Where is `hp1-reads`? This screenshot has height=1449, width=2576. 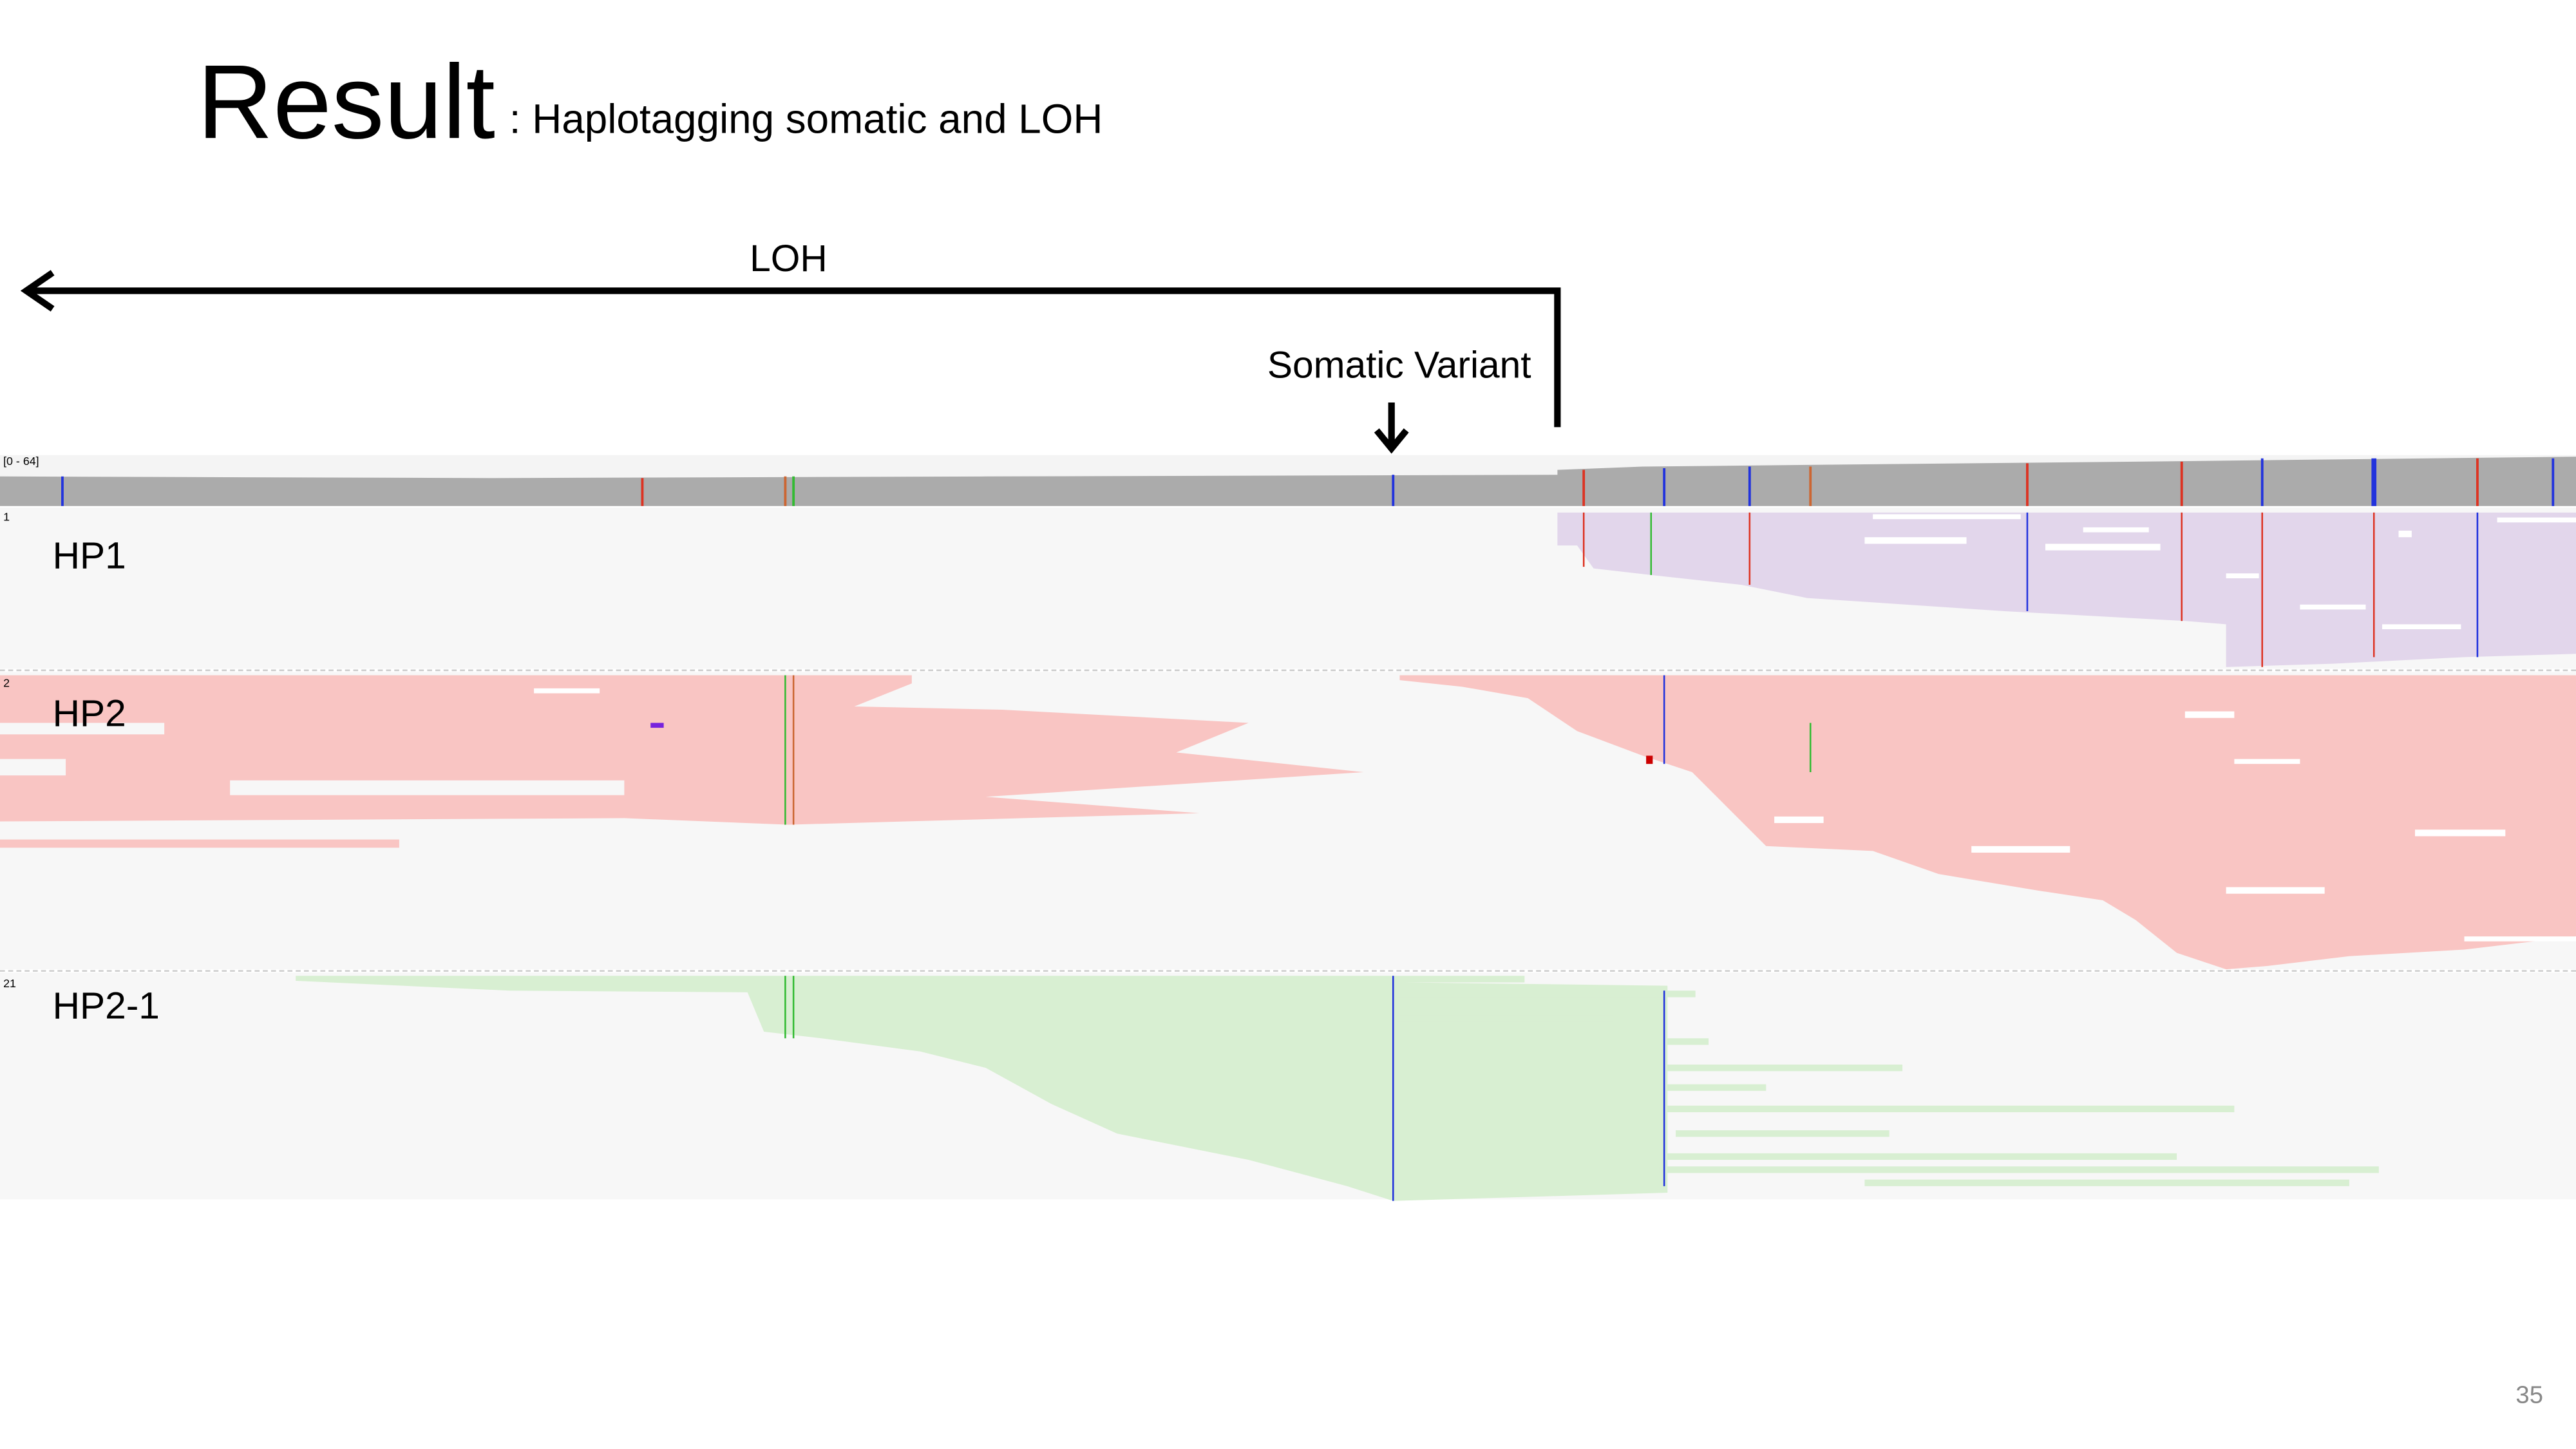
hp1-reads is located at coordinates (2066, 589).